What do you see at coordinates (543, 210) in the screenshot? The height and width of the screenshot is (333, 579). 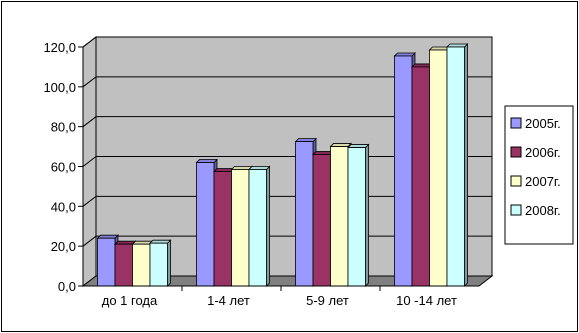 I see `legend-label: 2008г.` at bounding box center [543, 210].